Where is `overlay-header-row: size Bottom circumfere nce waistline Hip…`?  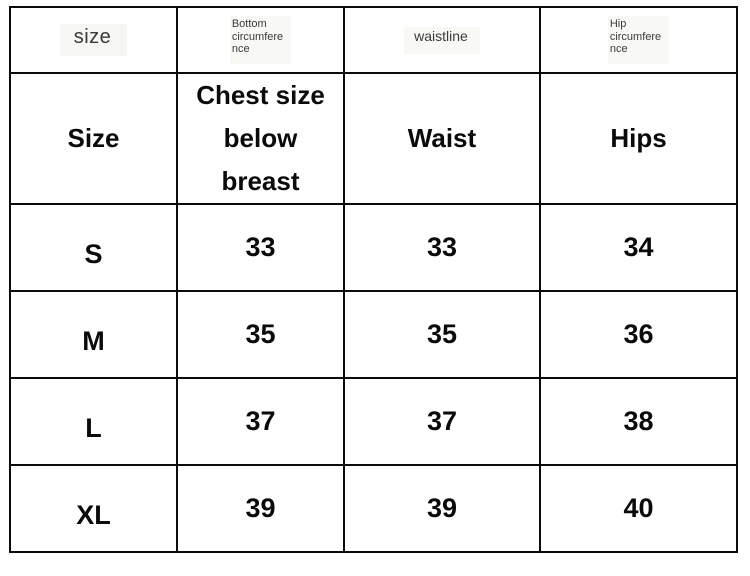 overlay-header-row: size Bottom circumfere nce waistline Hip… is located at coordinates (373, 40).